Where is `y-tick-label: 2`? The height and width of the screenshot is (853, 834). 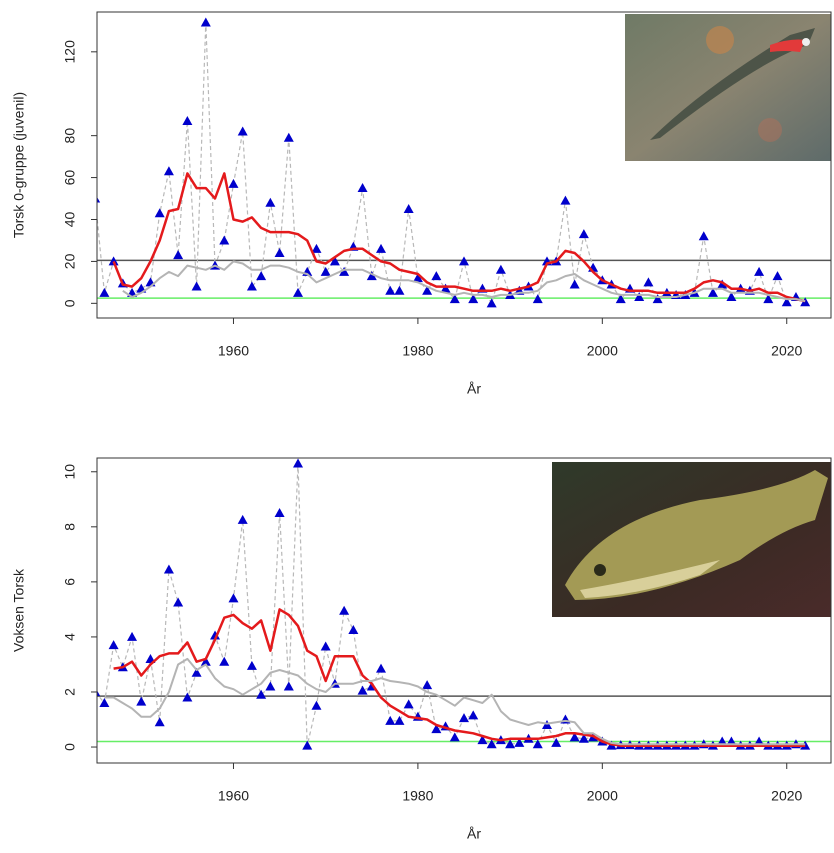
y-tick-label: 2 is located at coordinates (70, 692).